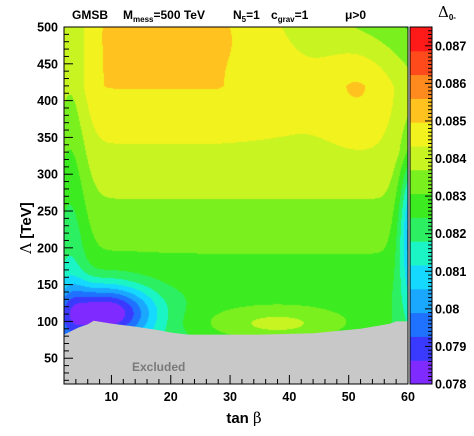  What do you see at coordinates (47, 28) in the screenshot?
I see `y-tick-label: 500` at bounding box center [47, 28].